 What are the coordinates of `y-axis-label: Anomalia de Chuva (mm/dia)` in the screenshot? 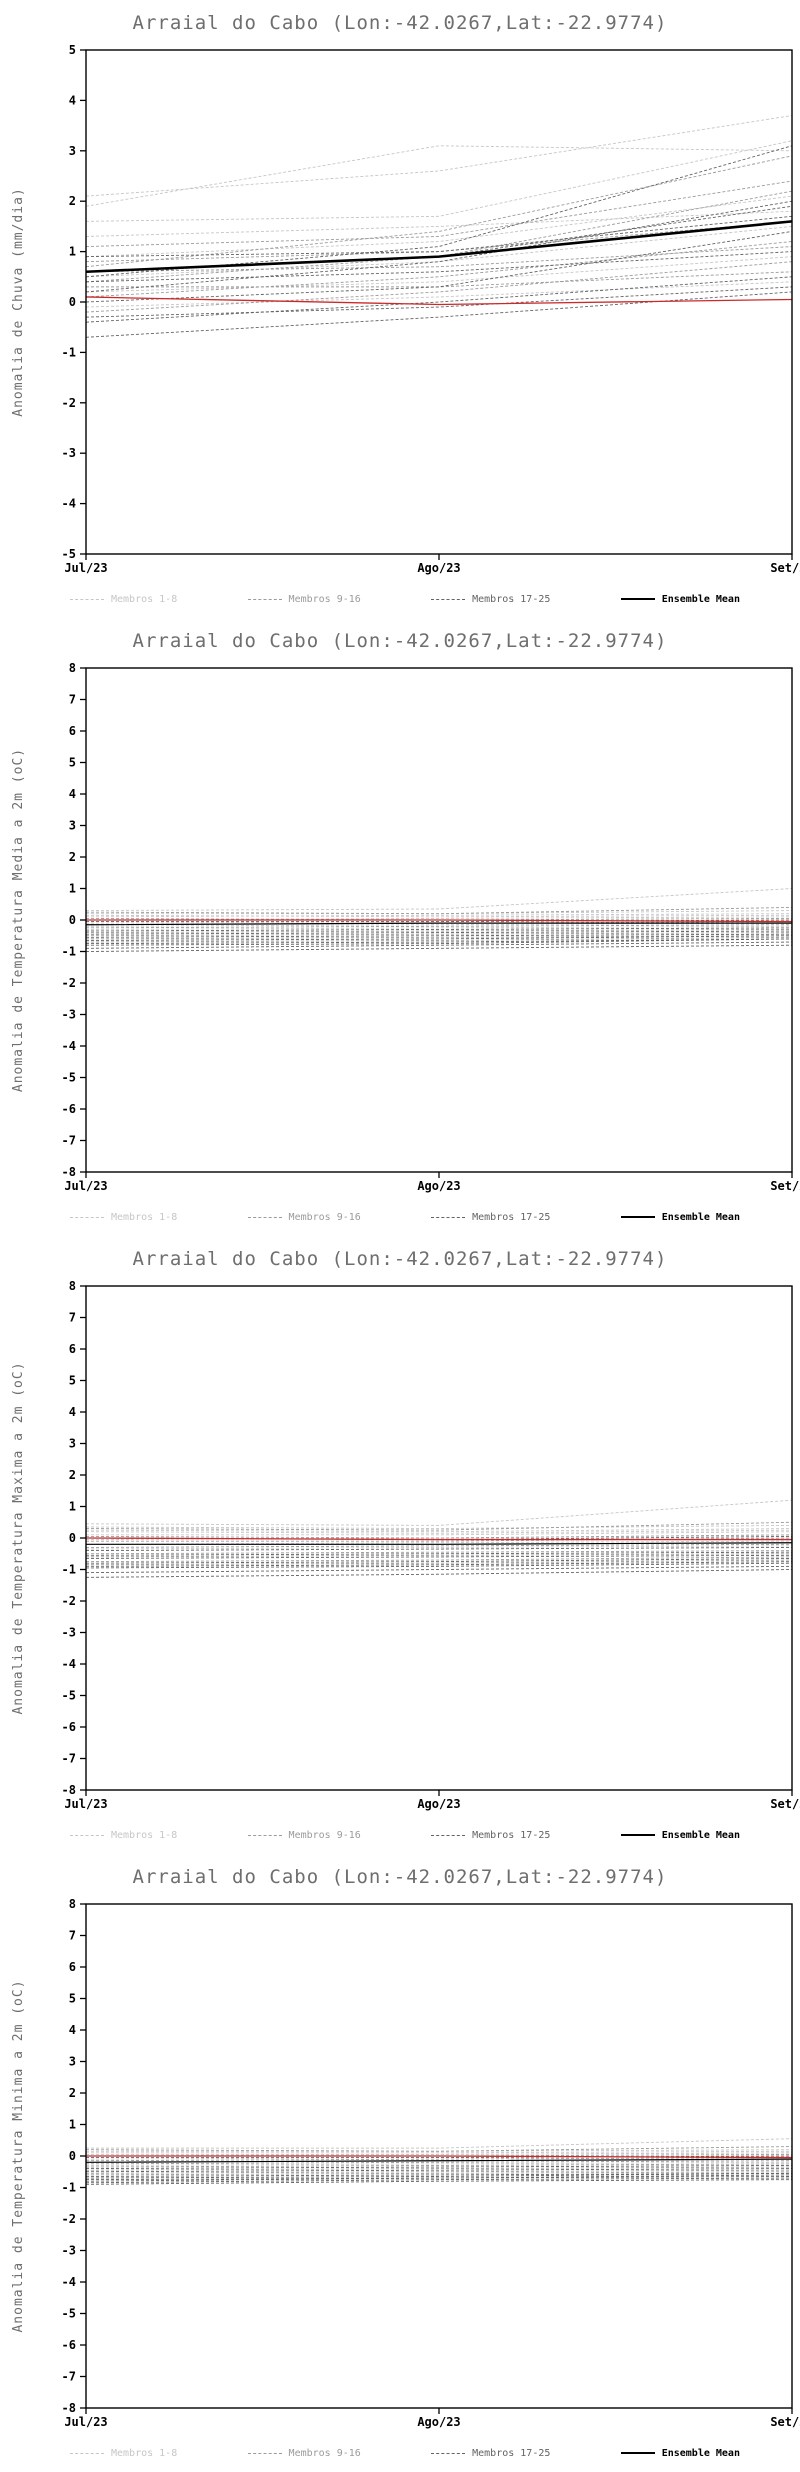 It's located at (18, 302).